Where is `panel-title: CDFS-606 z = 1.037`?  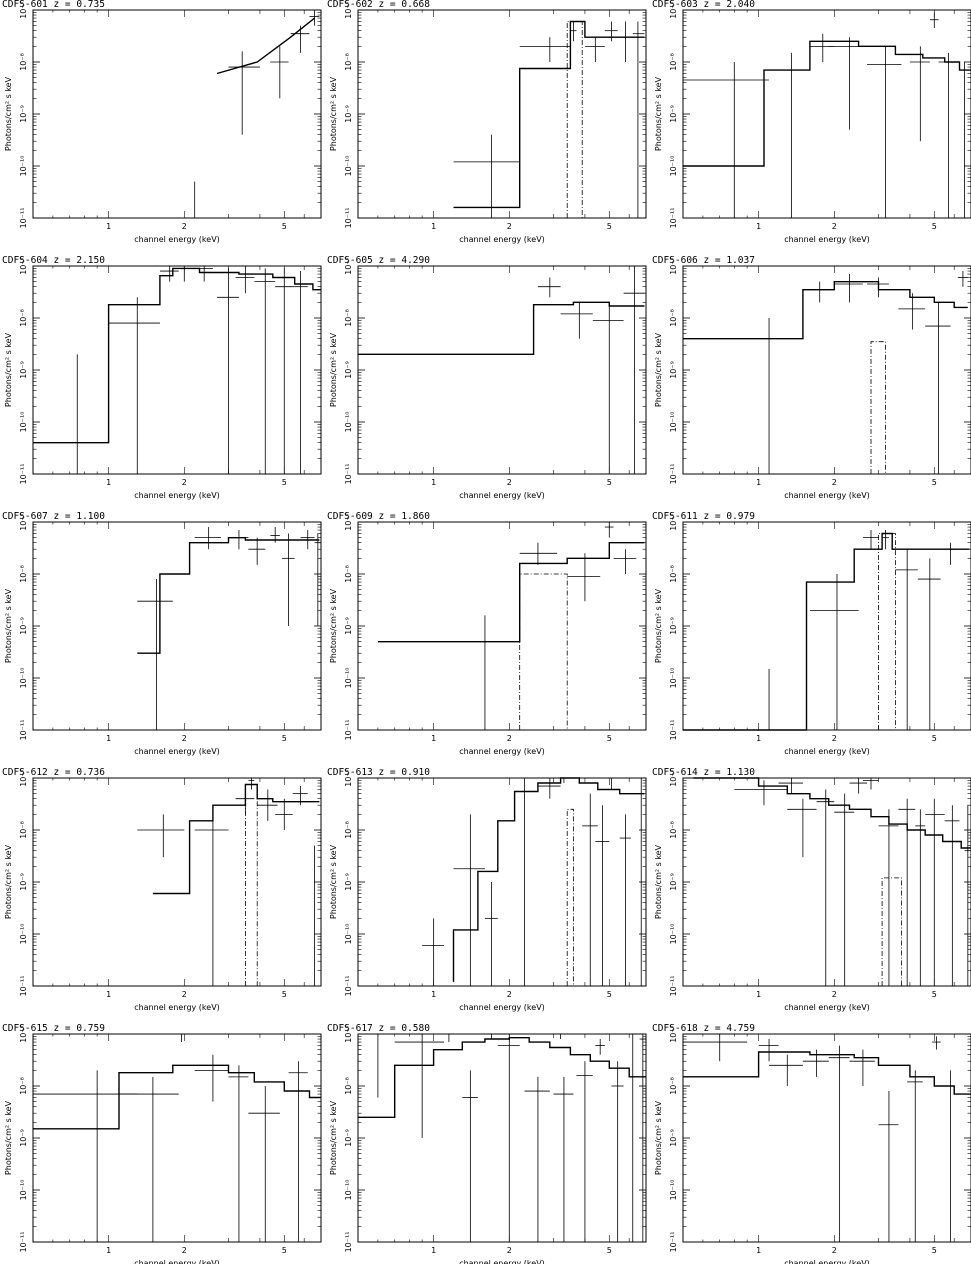
panel-title: CDFS-606 z = 1.037 is located at coordinates (703, 260).